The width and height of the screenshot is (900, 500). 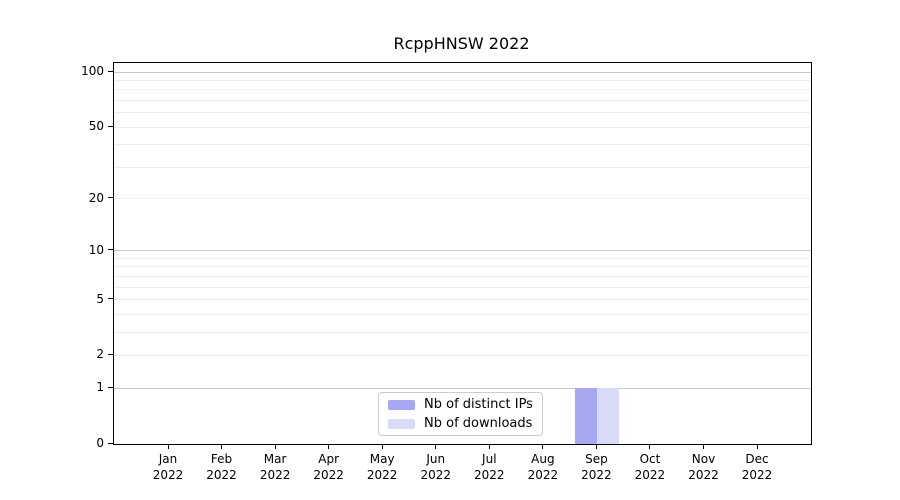 I want to click on y-axis-tick-label: 10, so click(x=96, y=249).